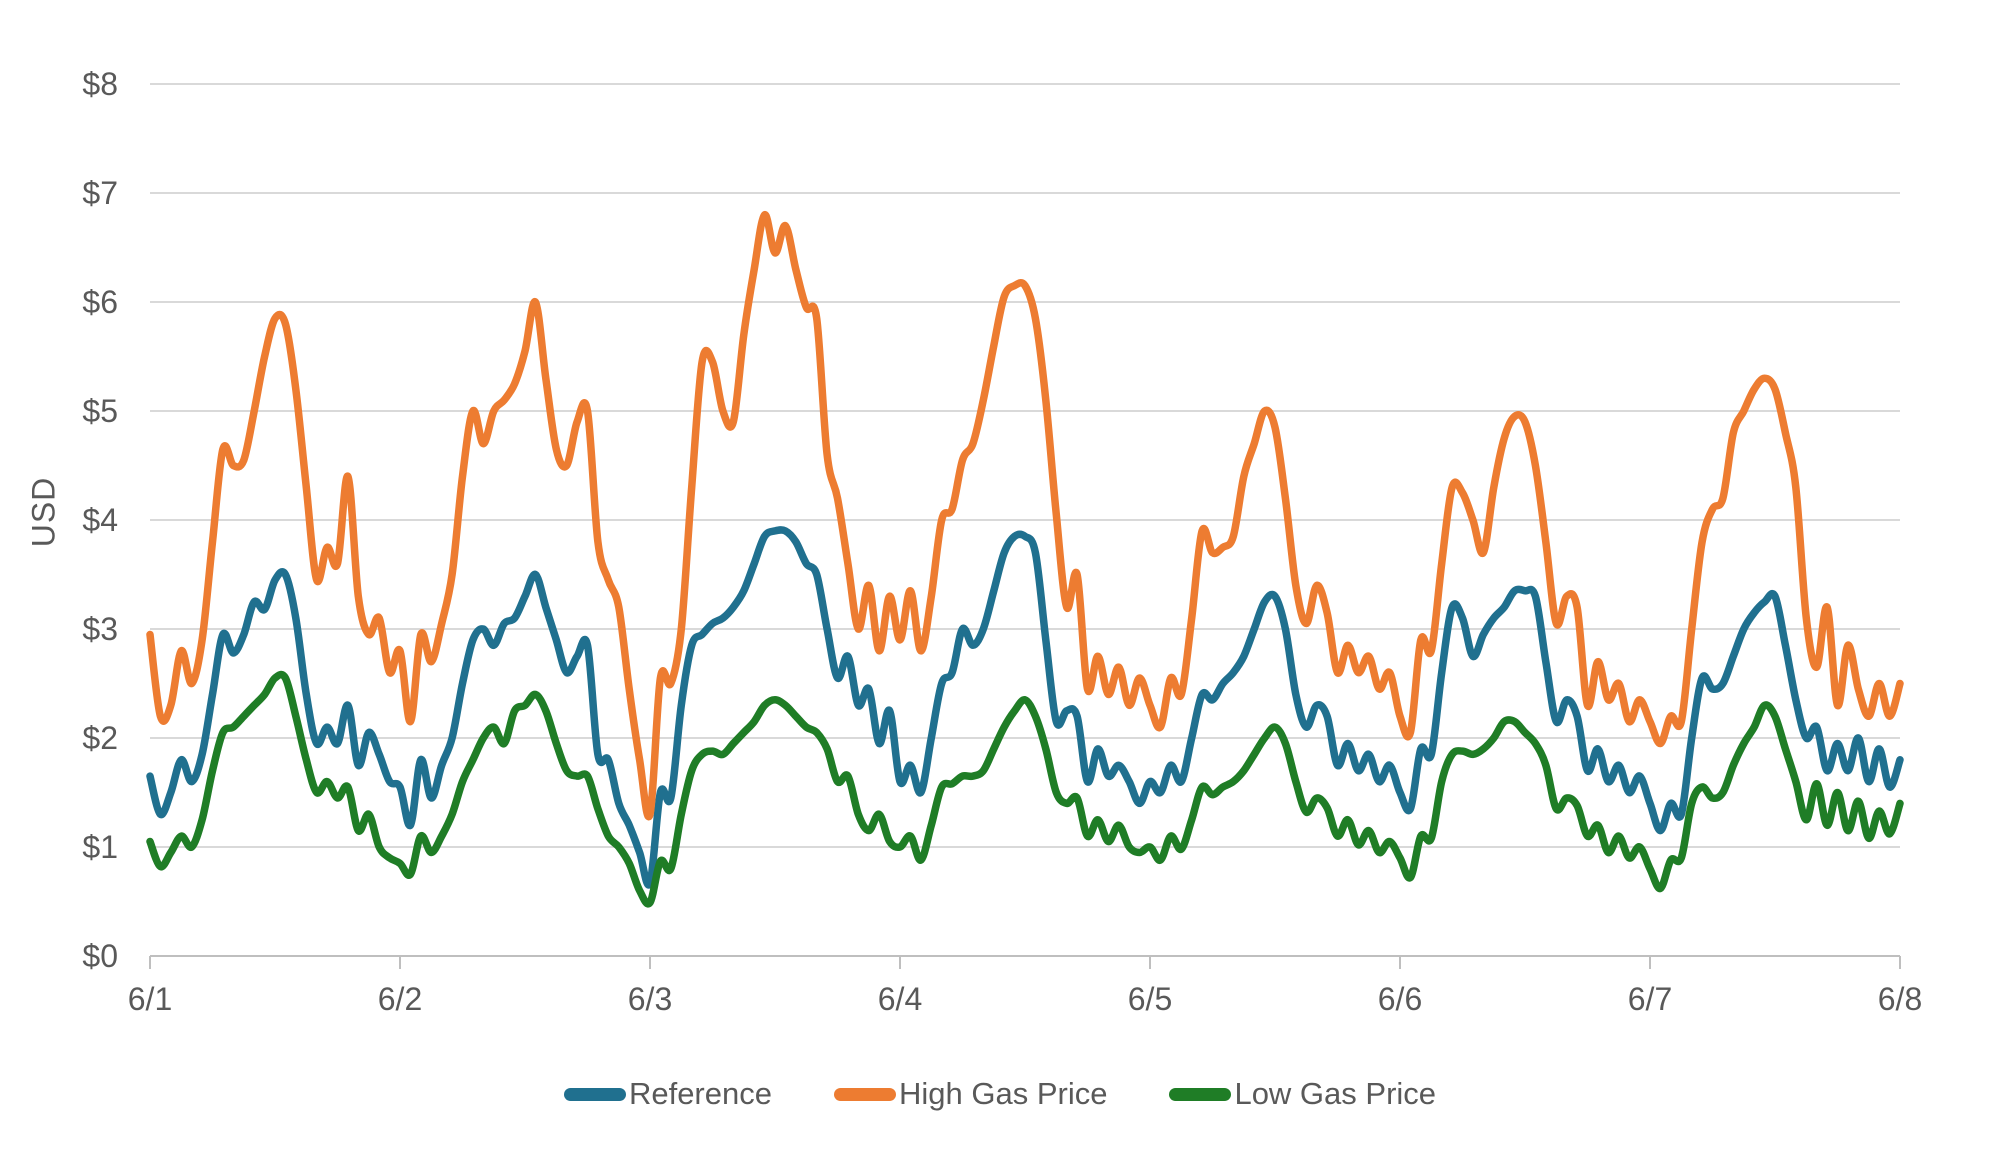  Describe the element at coordinates (100, 847) in the screenshot. I see `y-axis-tick-label: $1` at that location.